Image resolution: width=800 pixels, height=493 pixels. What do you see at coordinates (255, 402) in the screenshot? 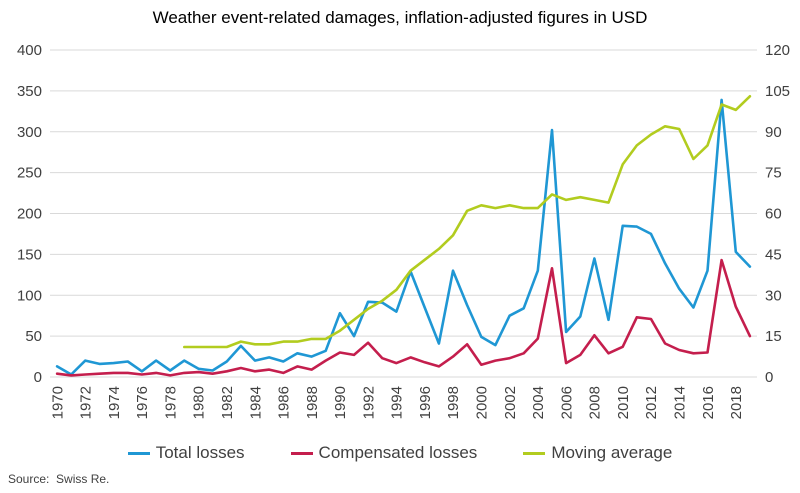
I see `x-axis-tick-label: 1984` at bounding box center [255, 402].